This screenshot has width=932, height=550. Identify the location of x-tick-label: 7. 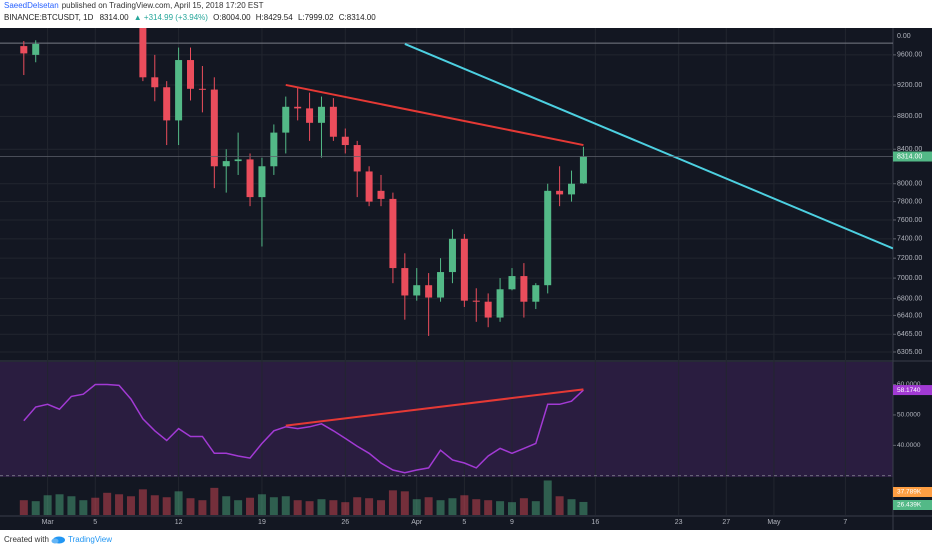
(845, 522).